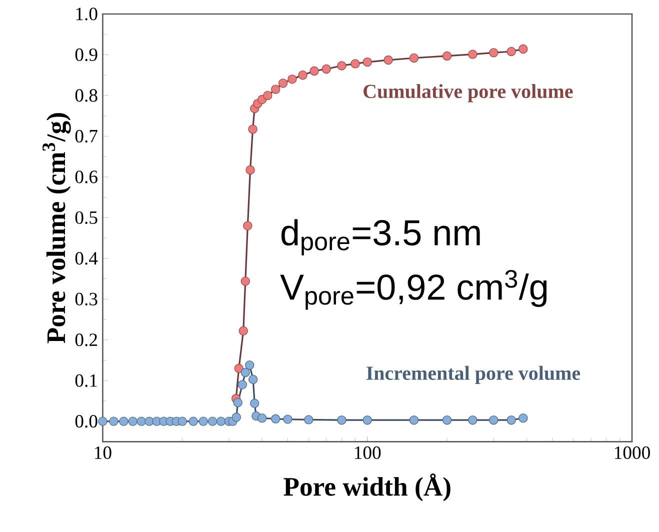 The height and width of the screenshot is (532, 659). What do you see at coordinates (103, 453) in the screenshot?
I see `x-tick-label: 10` at bounding box center [103, 453].